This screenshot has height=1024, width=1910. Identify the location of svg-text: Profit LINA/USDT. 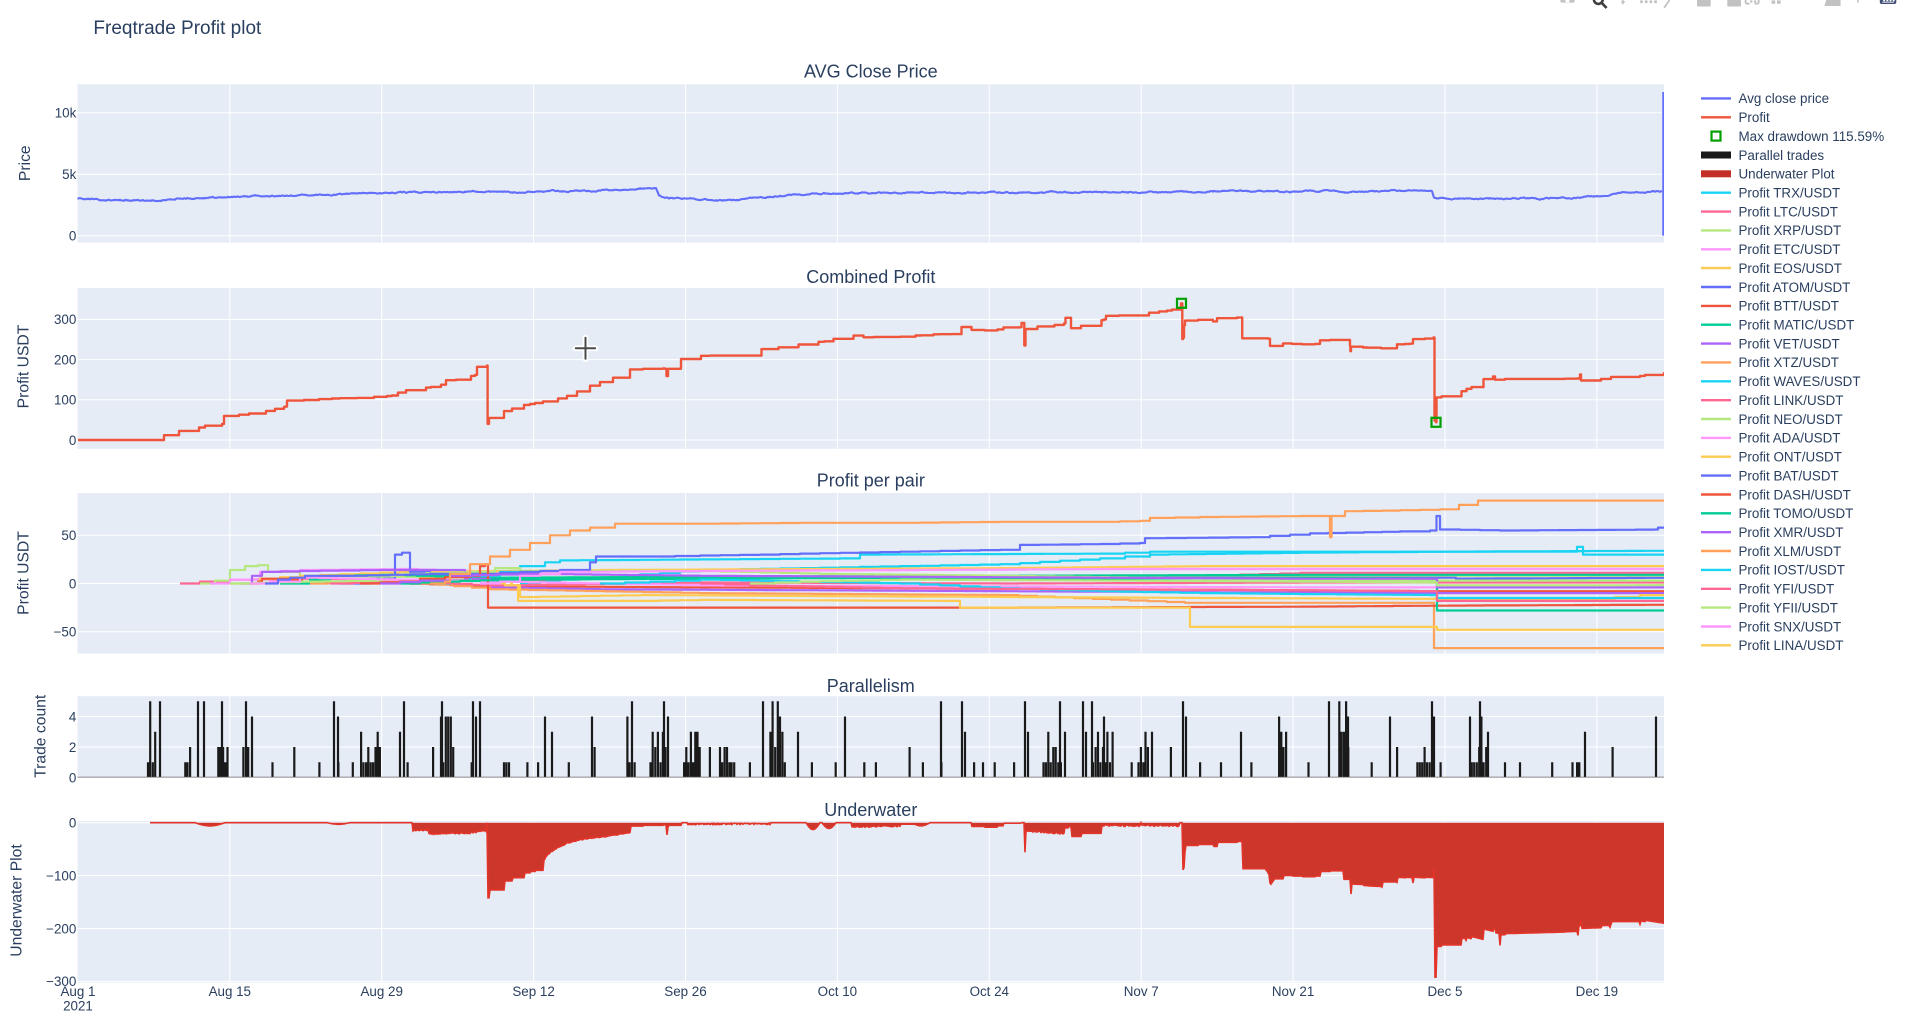
(1791, 645).